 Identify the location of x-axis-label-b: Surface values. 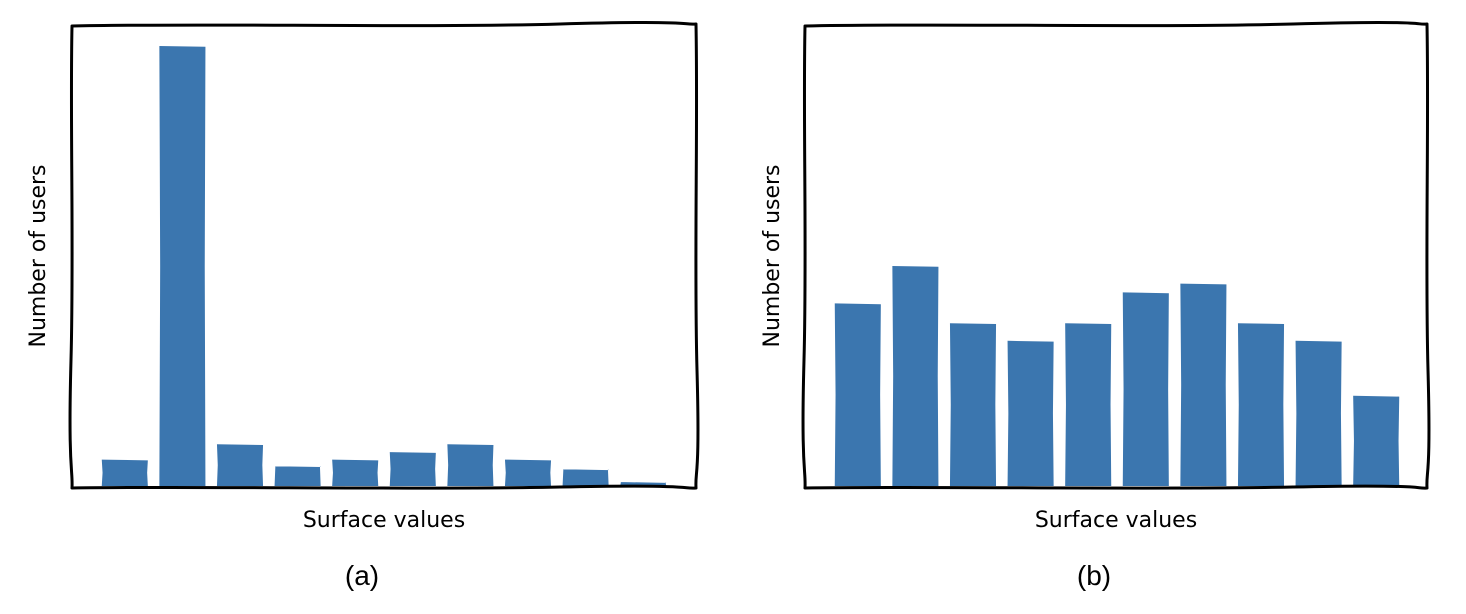
(1116, 520).